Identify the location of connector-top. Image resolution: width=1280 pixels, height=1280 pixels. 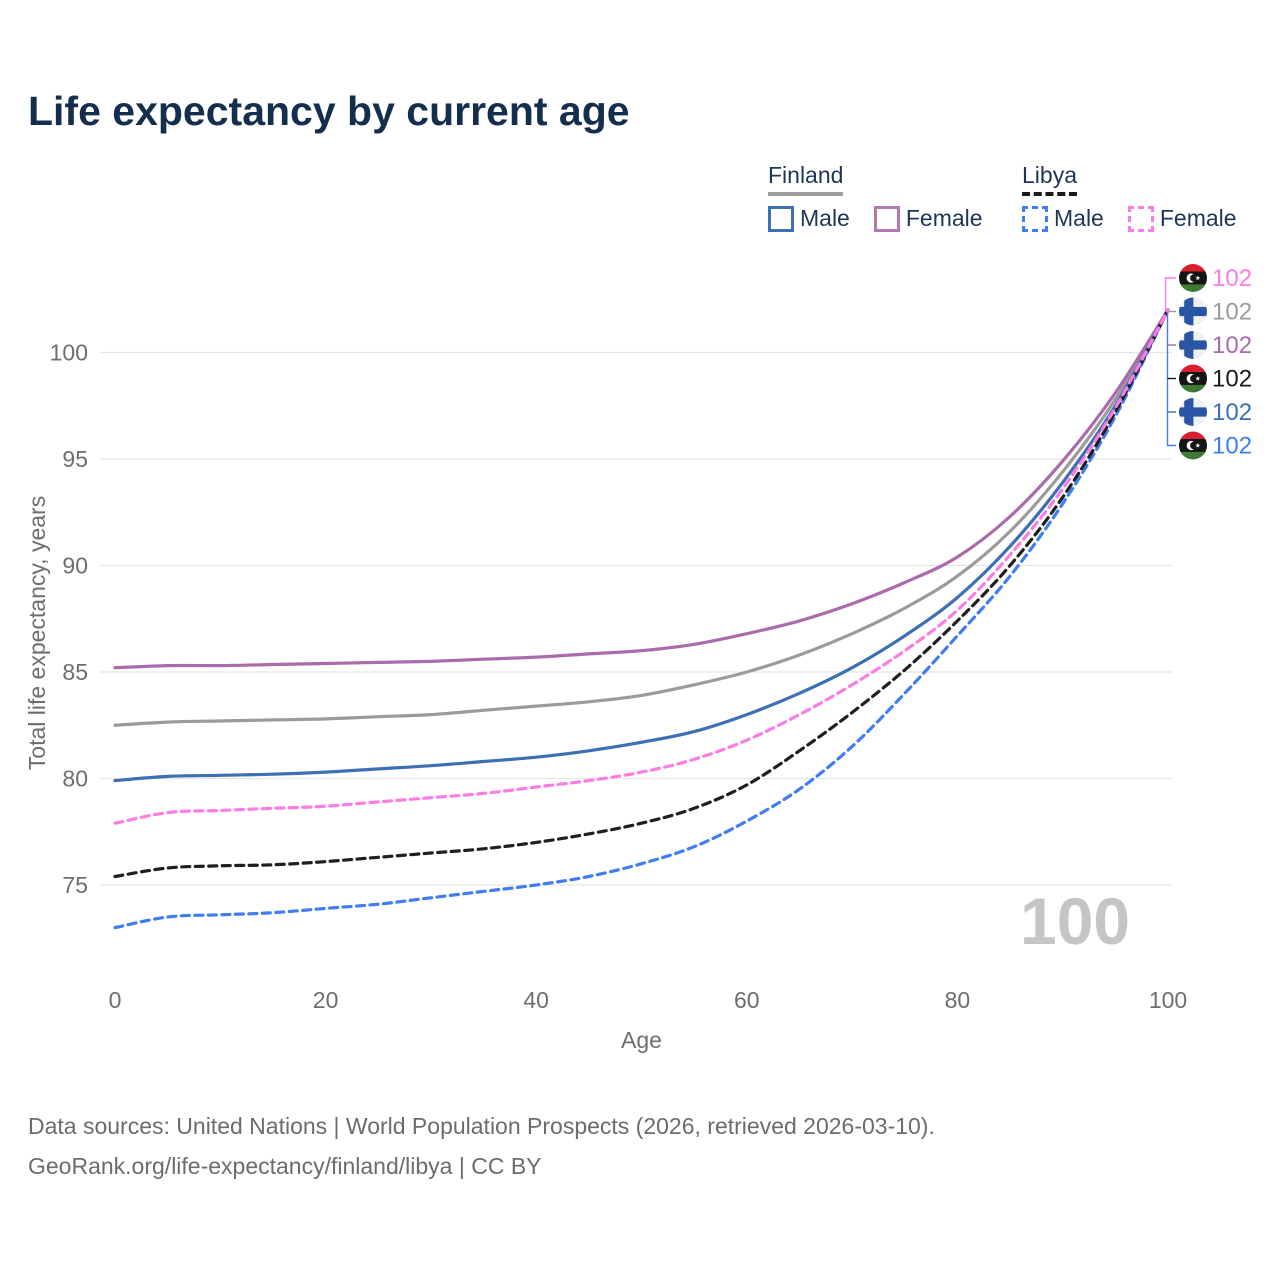
(1170, 294).